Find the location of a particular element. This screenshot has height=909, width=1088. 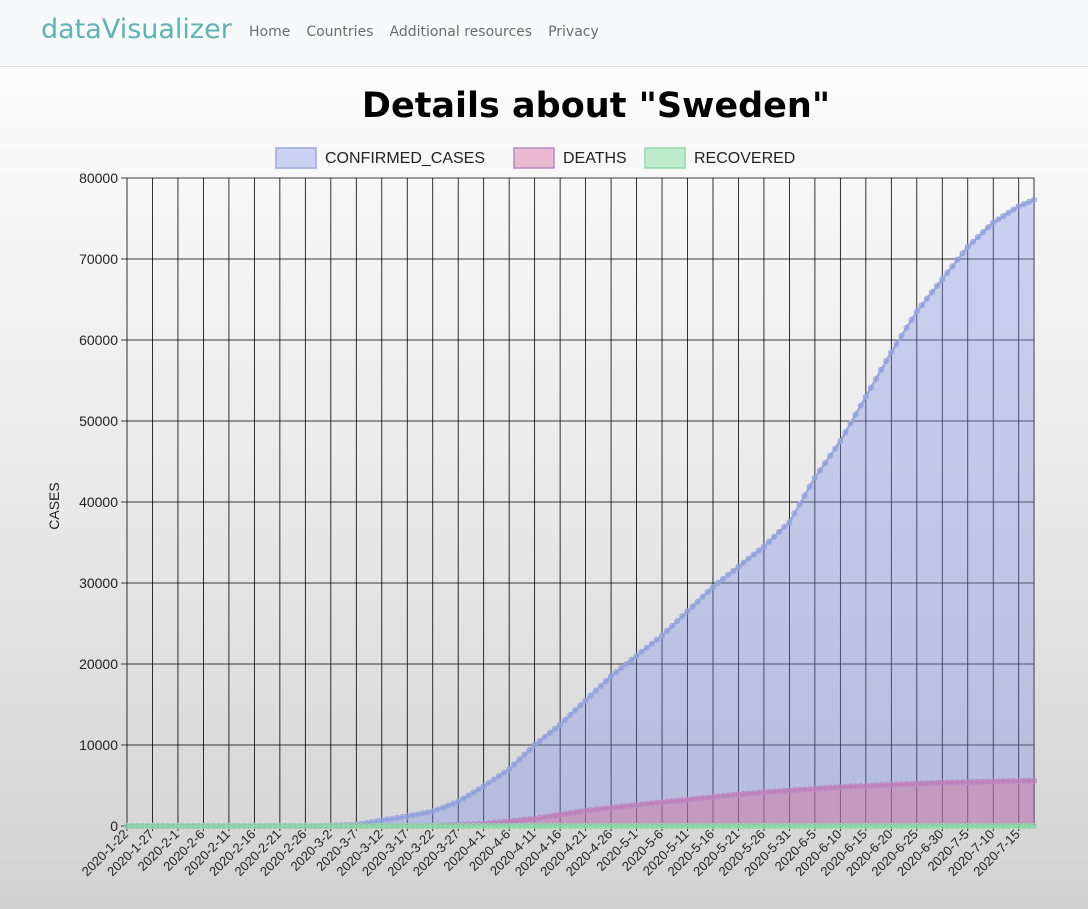

legend-swatch-deaths is located at coordinates (534, 158).